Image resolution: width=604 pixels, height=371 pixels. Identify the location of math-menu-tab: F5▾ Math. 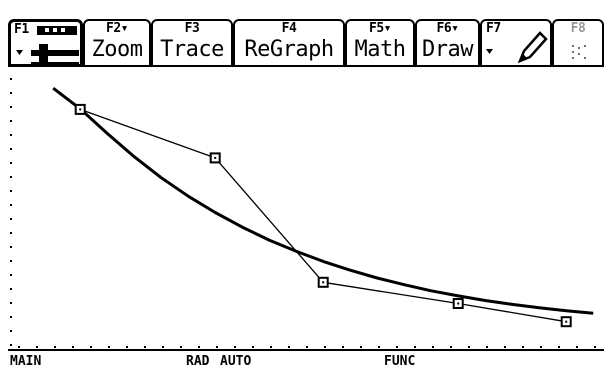
(380, 43).